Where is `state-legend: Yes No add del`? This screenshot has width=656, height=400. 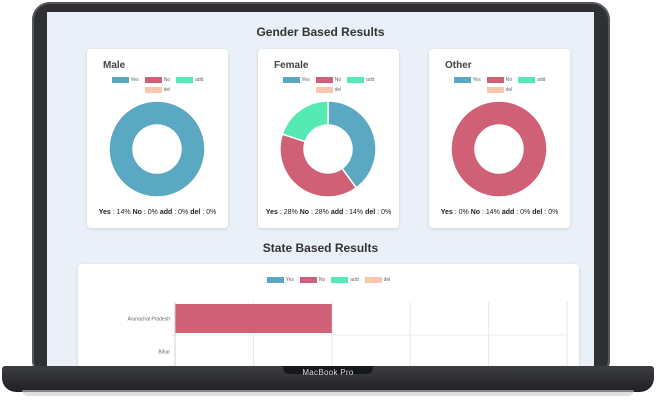 state-legend: Yes No add del is located at coordinates (328, 280).